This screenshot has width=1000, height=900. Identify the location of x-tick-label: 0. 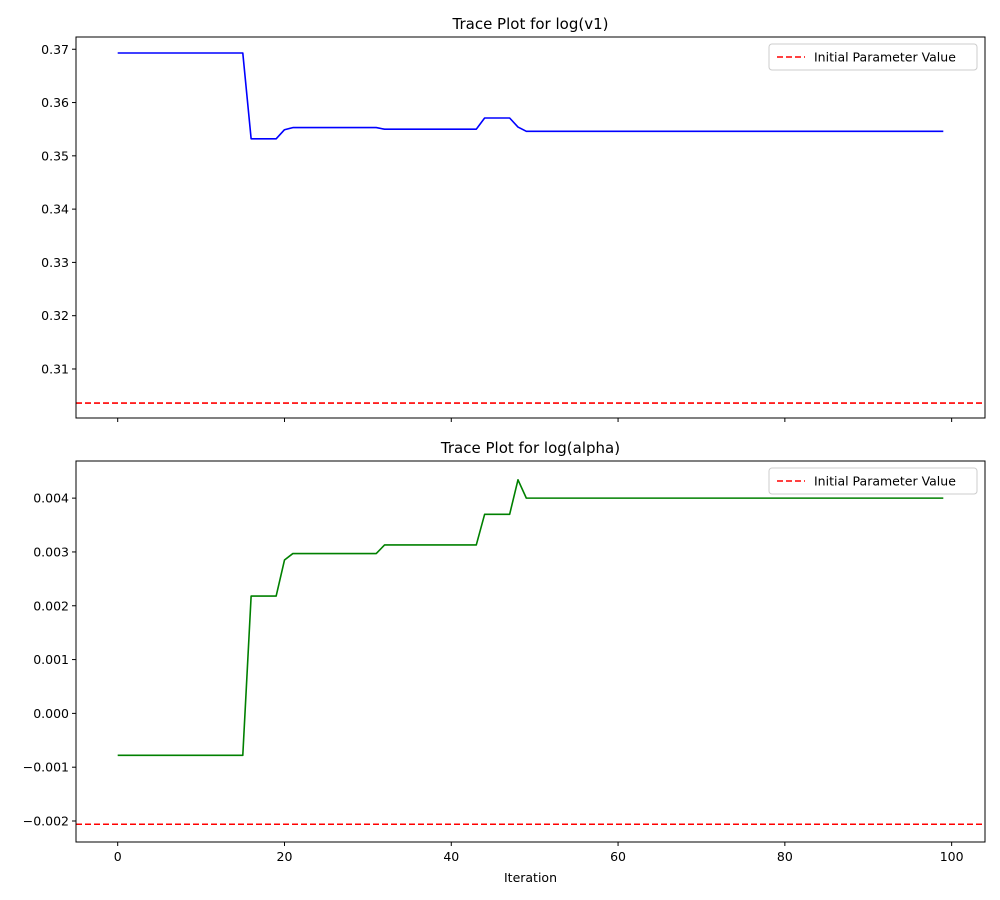
(118, 856).